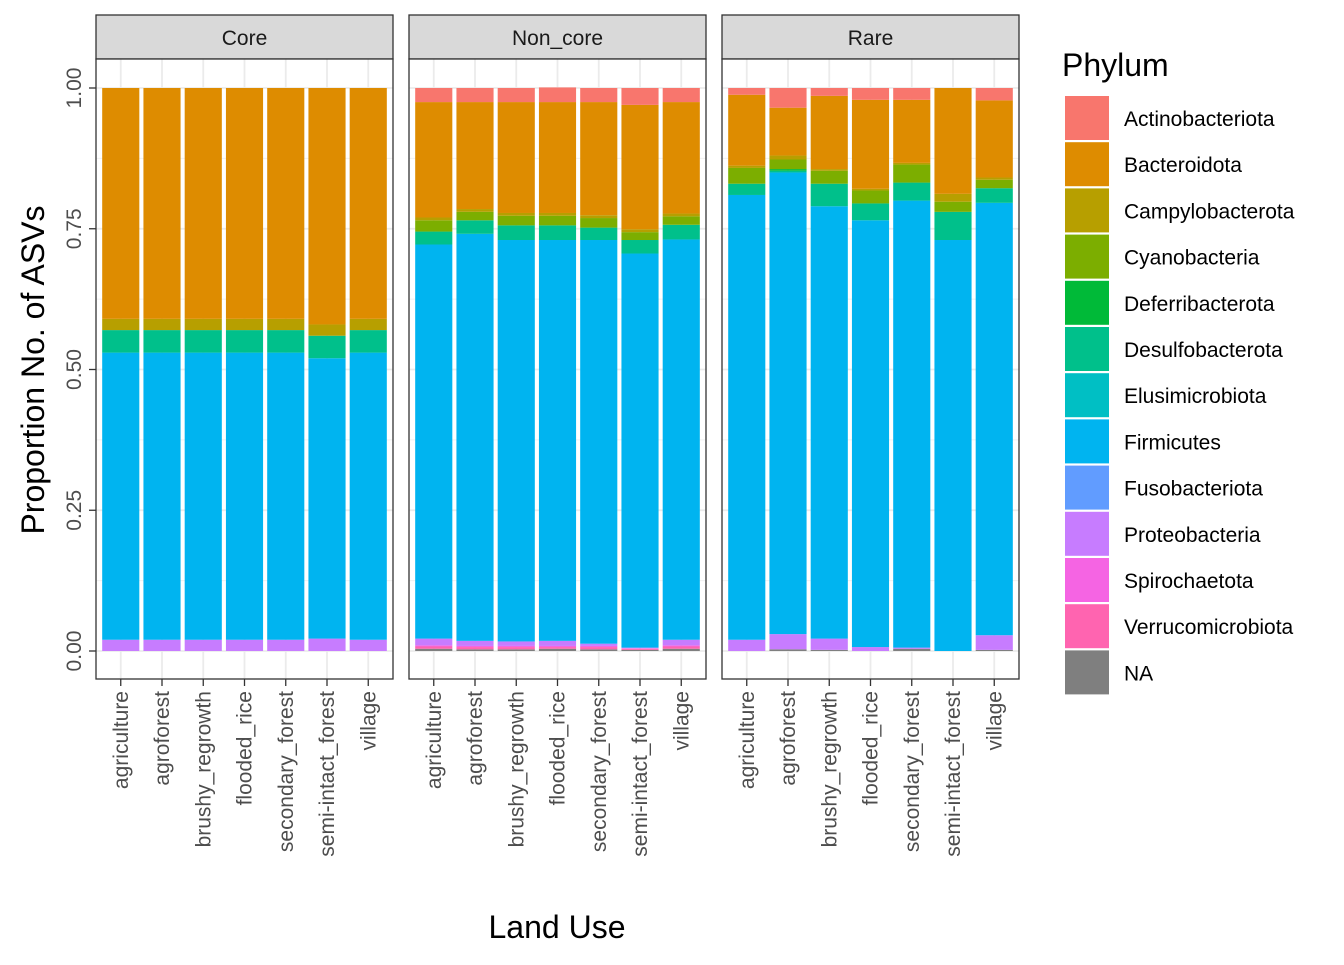 The width and height of the screenshot is (1344, 965). Describe the element at coordinates (1203, 350) in the screenshot. I see `legend-label: Desulfobacterota` at that location.